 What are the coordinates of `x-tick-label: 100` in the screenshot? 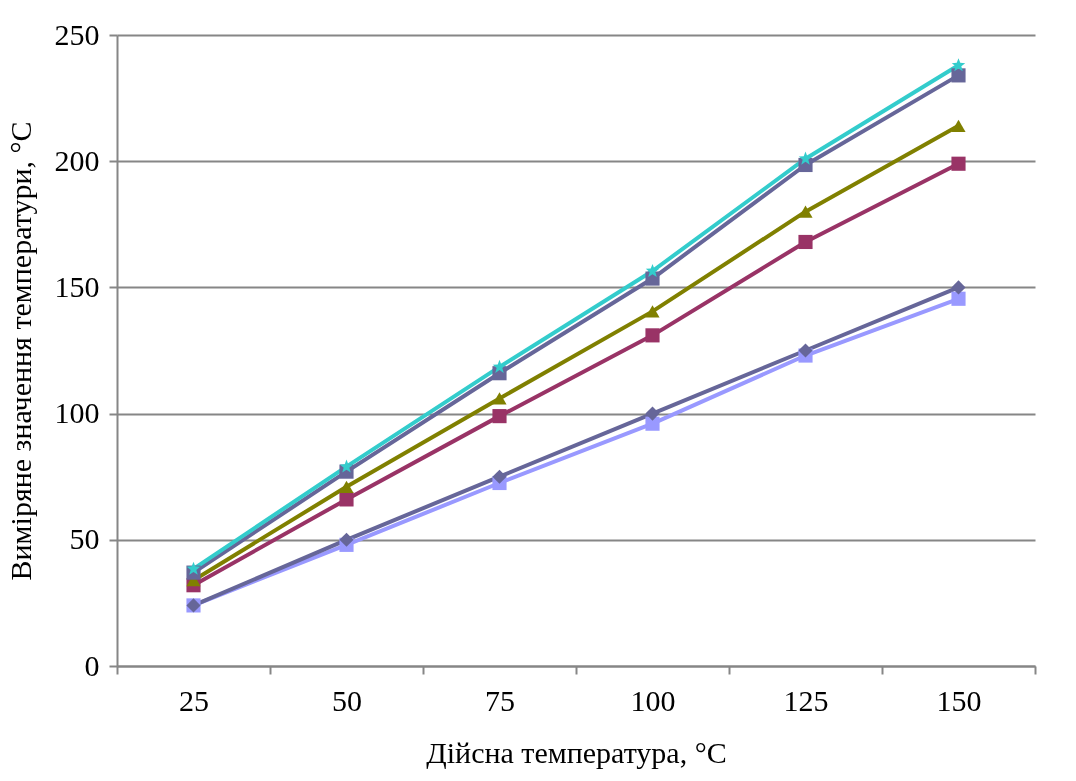 It's located at (653, 700).